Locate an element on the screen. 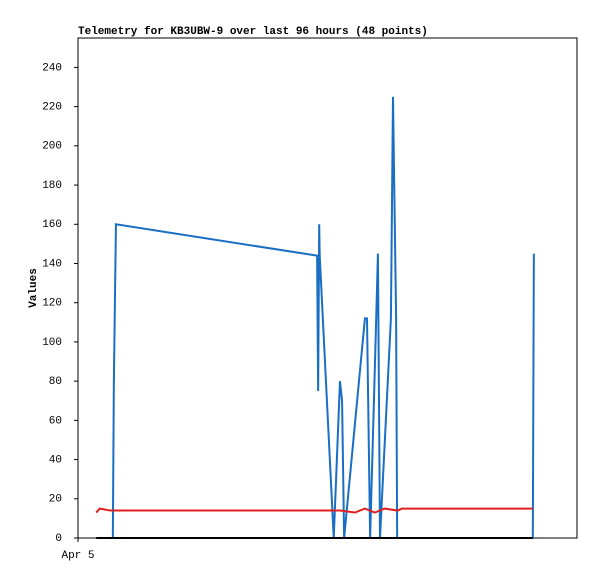  y-tick-label: 140 is located at coordinates (52, 264).